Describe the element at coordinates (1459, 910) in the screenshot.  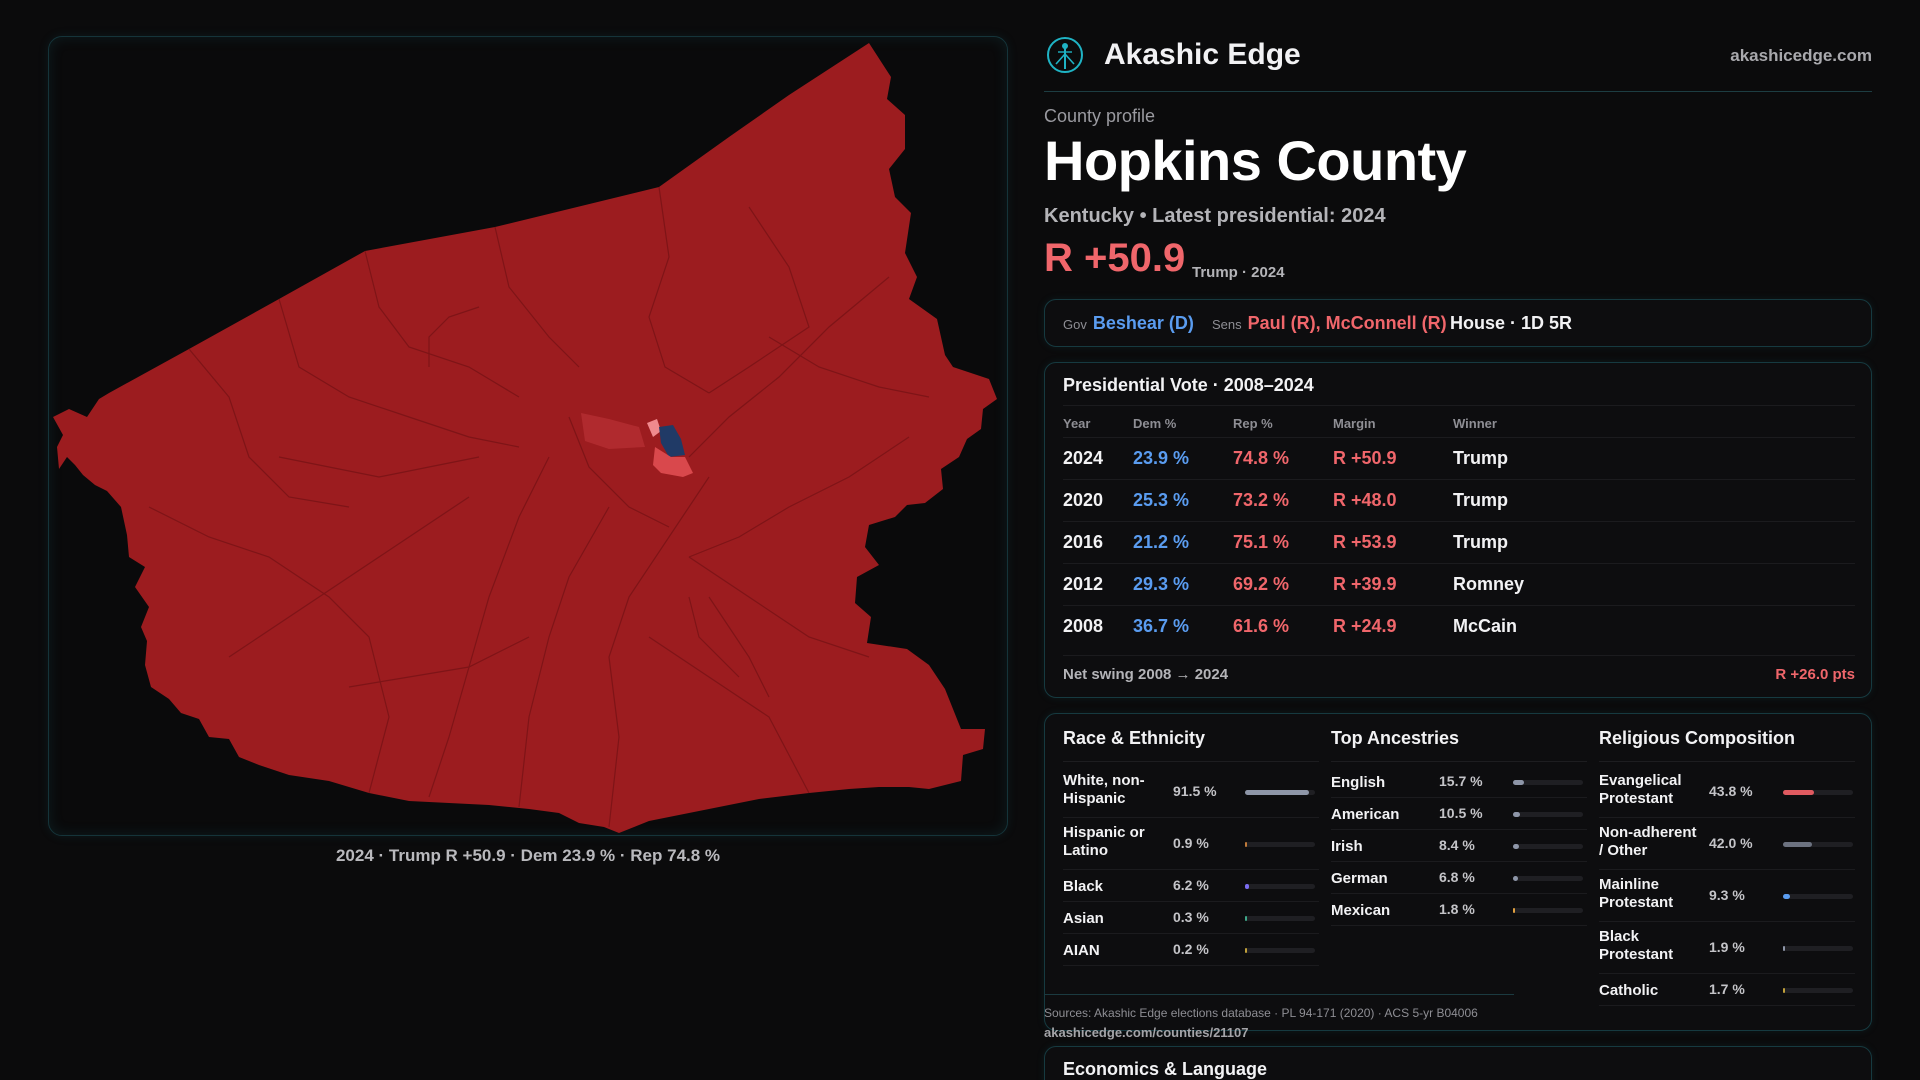
I see `list-item: Mexican 1.8 %` at that location.